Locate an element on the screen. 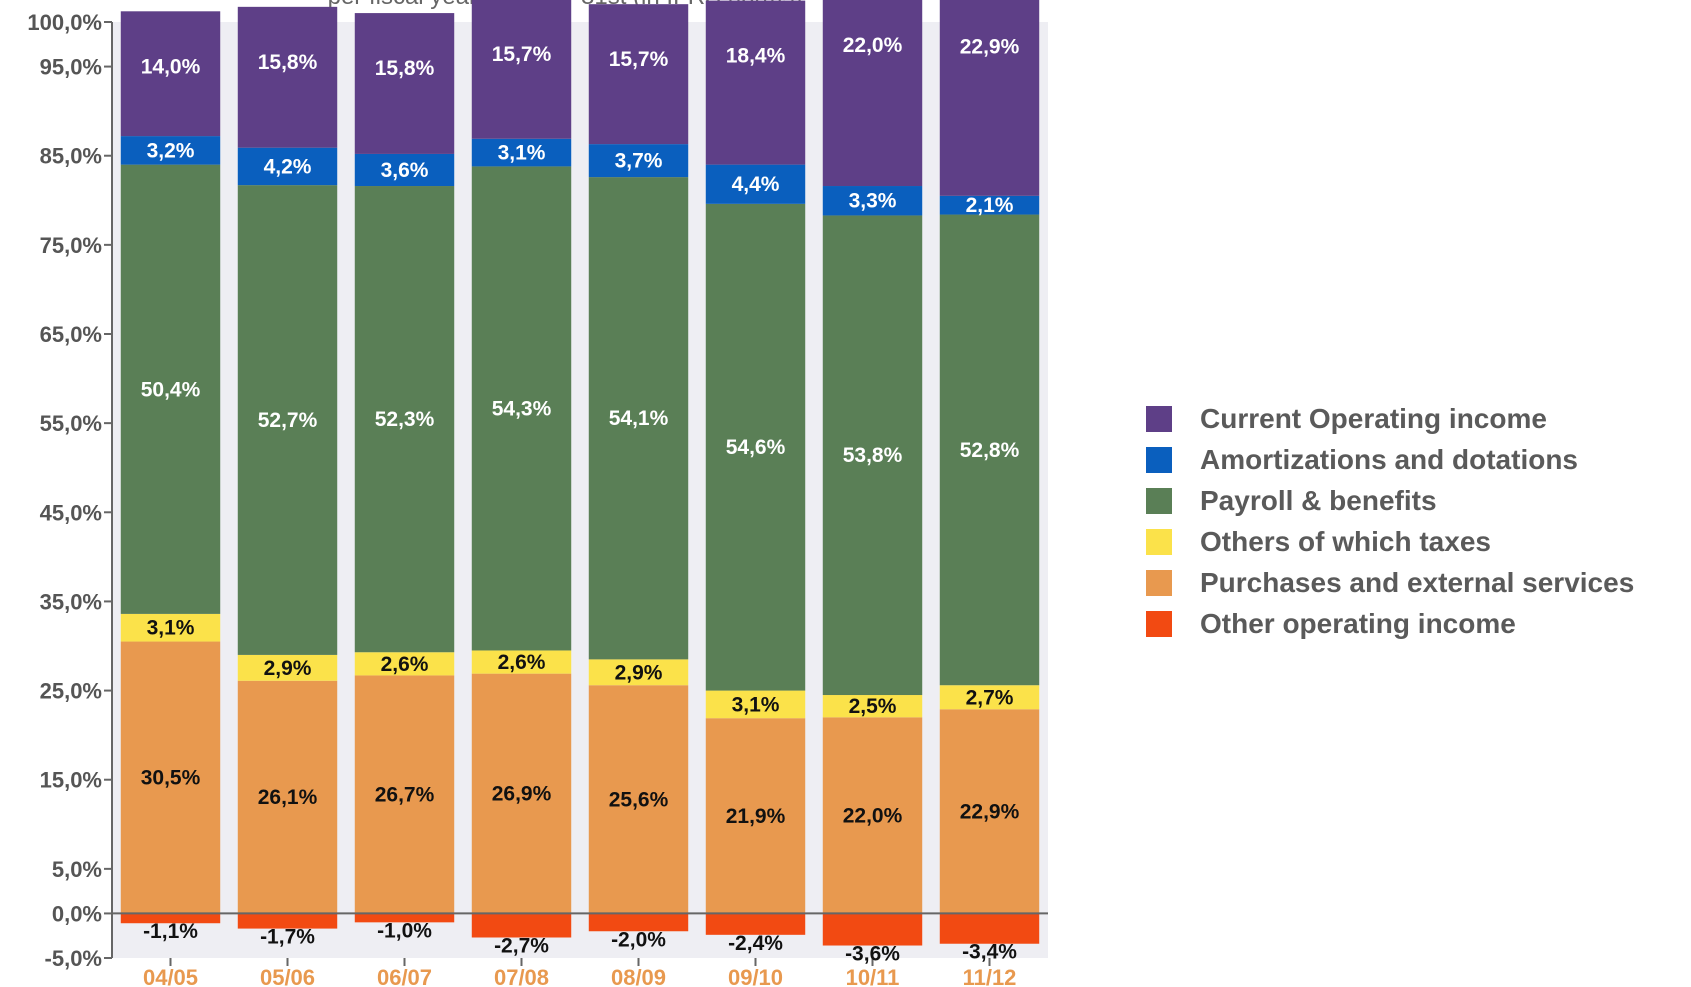 This screenshot has width=1691, height=987. data-label: -3,6% is located at coordinates (872, 954).